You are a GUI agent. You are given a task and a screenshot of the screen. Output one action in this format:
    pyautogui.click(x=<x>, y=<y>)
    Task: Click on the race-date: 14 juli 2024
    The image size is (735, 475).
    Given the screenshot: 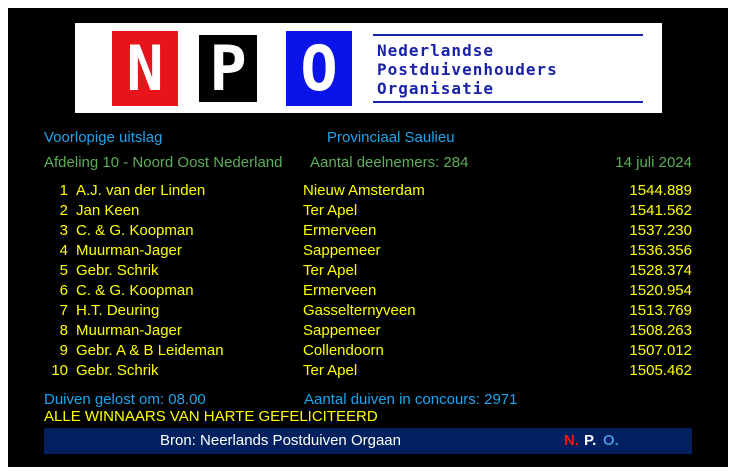 What is the action you would take?
    pyautogui.click(x=653, y=162)
    